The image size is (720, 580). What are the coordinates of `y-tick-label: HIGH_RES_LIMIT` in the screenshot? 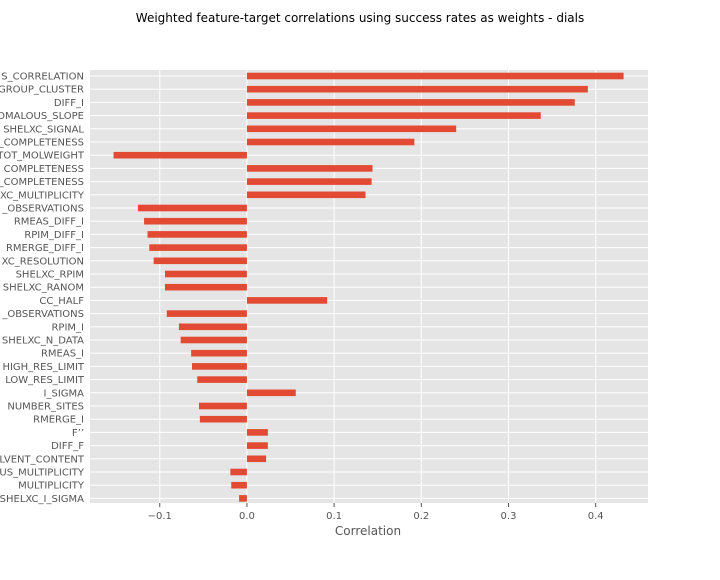 It's located at (43, 367).